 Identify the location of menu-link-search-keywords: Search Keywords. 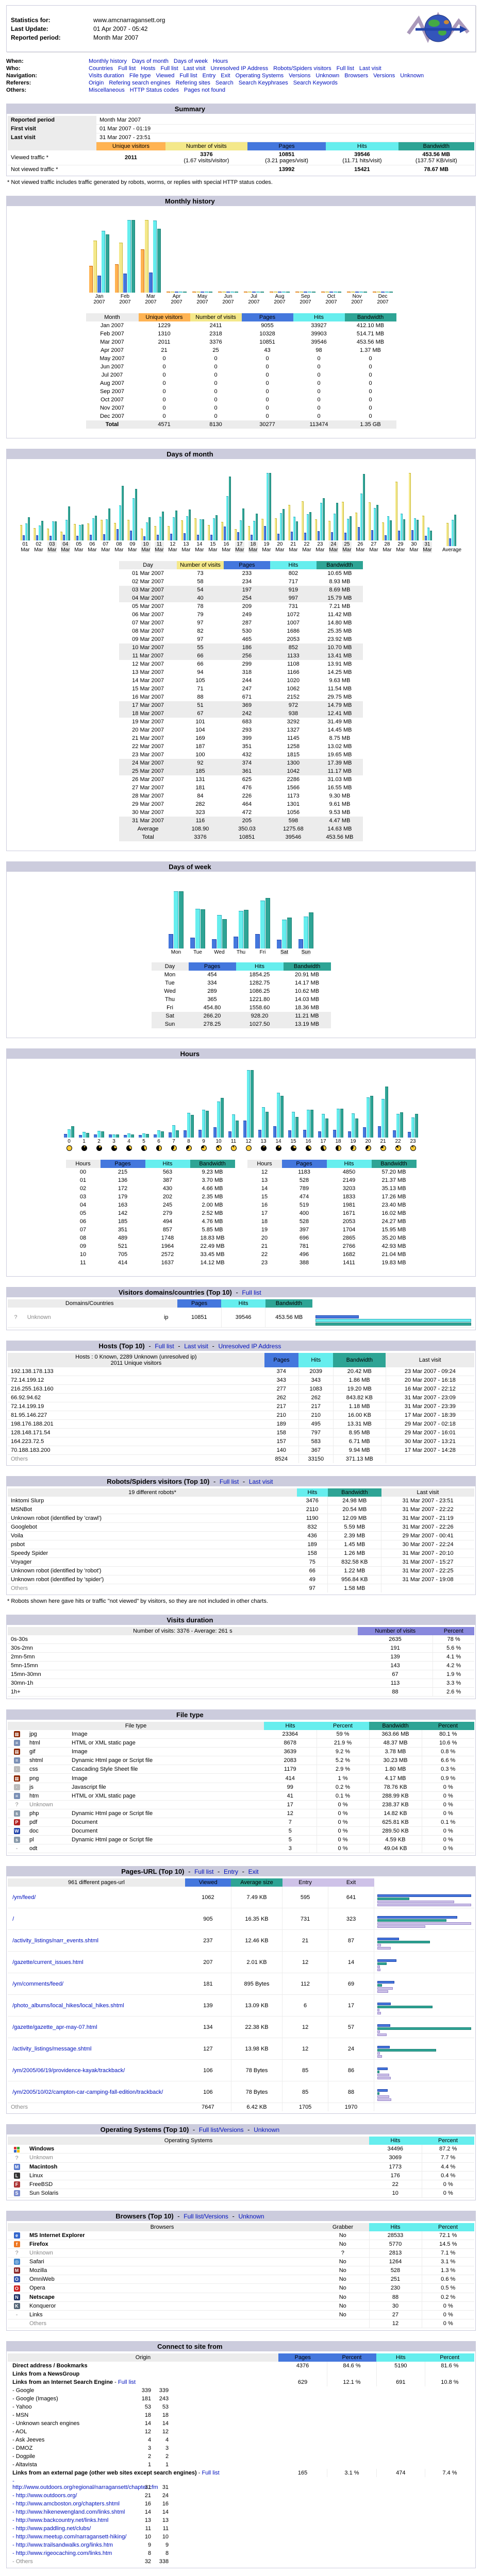
(315, 83).